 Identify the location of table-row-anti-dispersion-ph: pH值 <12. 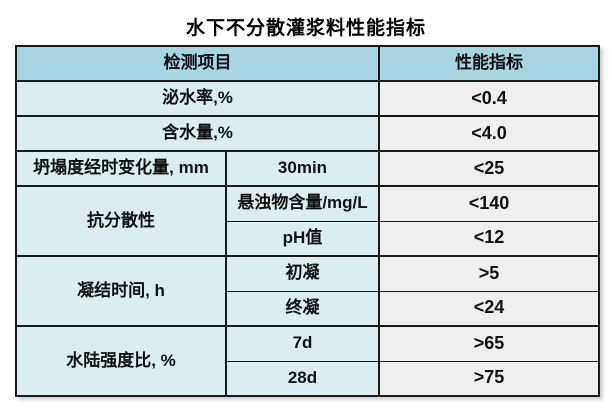
(308, 239).